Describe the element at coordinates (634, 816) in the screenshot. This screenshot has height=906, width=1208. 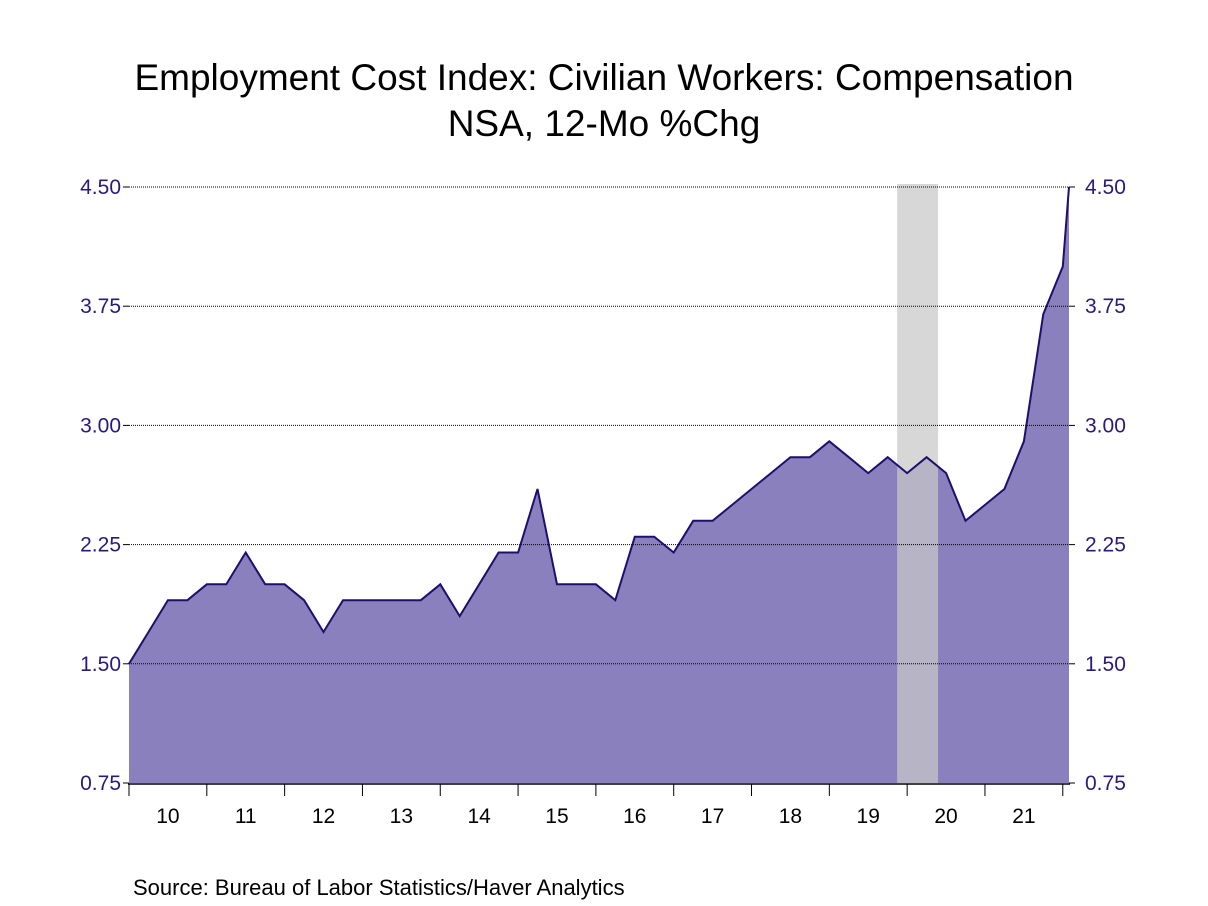
I see `x-tick-label: 16` at that location.